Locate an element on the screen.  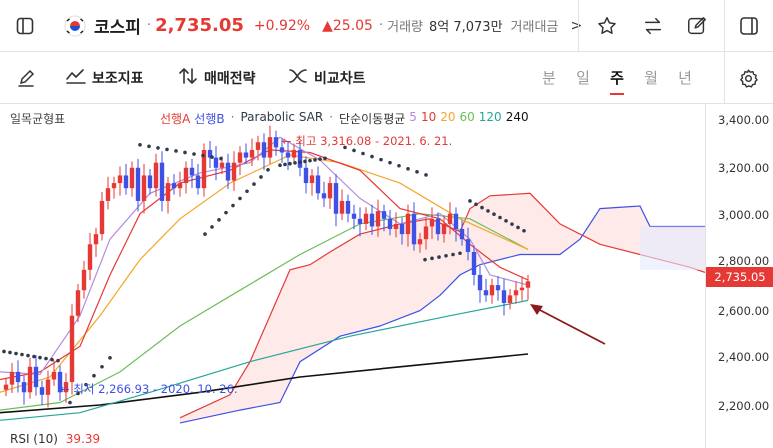
pointer-arrow is located at coordinates (568, 324).